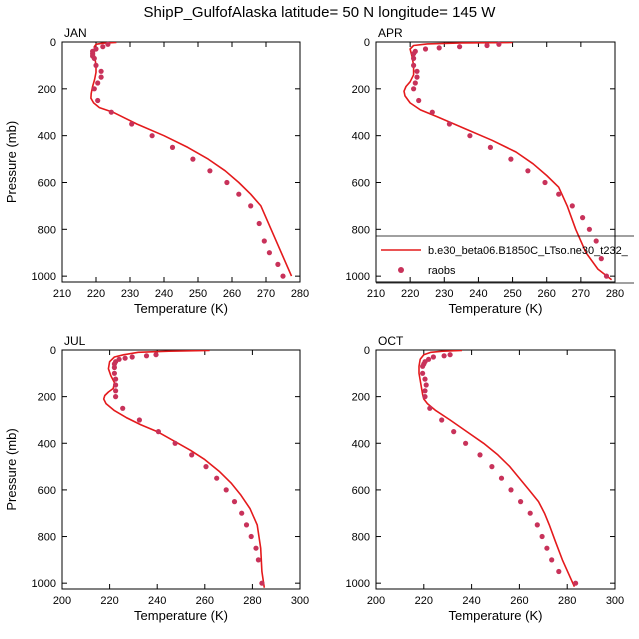  Describe the element at coordinates (361, 491) in the screenshot. I see `y-tick-label-oct-3: 600` at that location.